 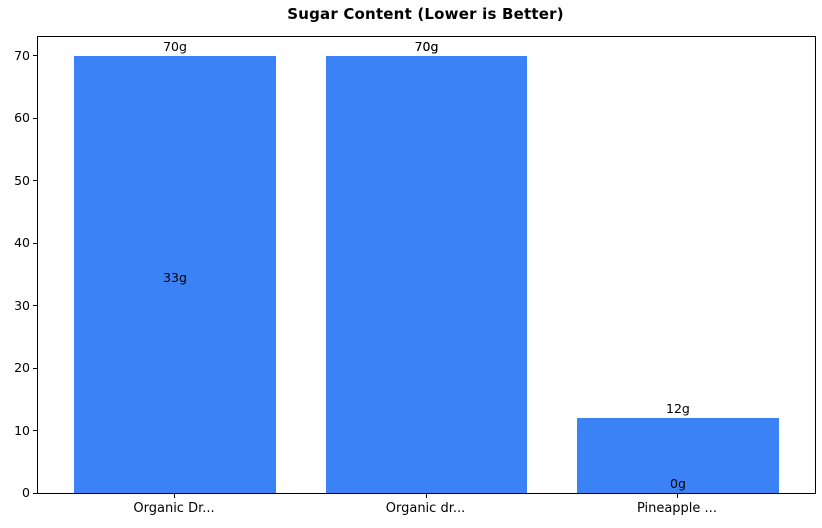 What do you see at coordinates (26, 492) in the screenshot?
I see `y-tick-label: 0` at bounding box center [26, 492].